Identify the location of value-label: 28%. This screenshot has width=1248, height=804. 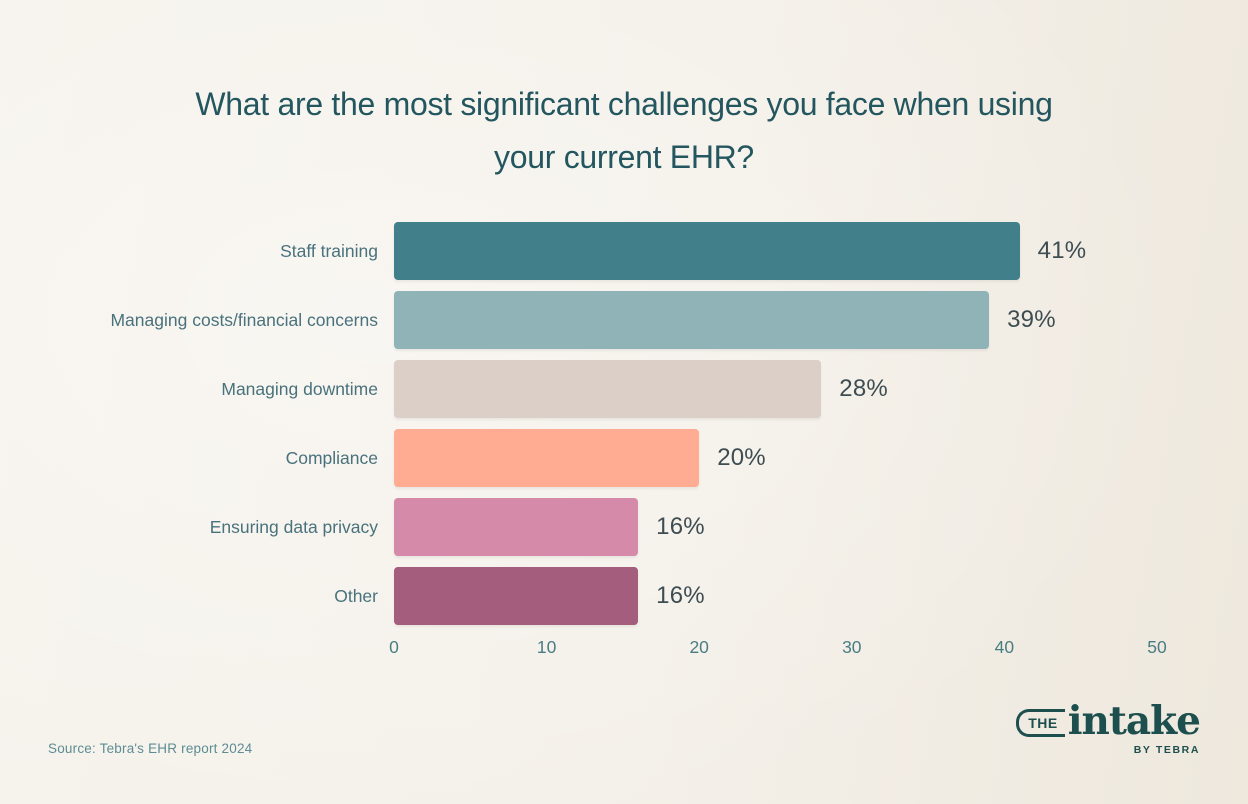
(863, 388).